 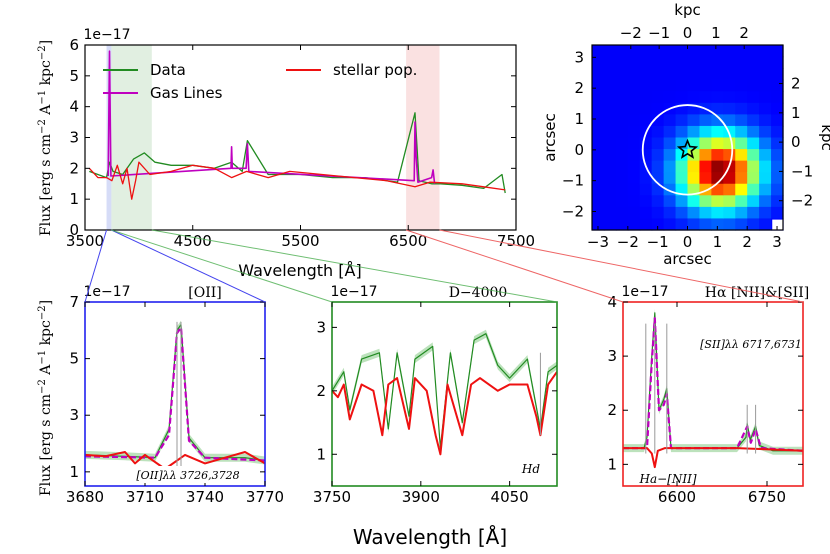 What do you see at coordinates (796, 84) in the screenshot?
I see `right-tick-label: 2` at bounding box center [796, 84].